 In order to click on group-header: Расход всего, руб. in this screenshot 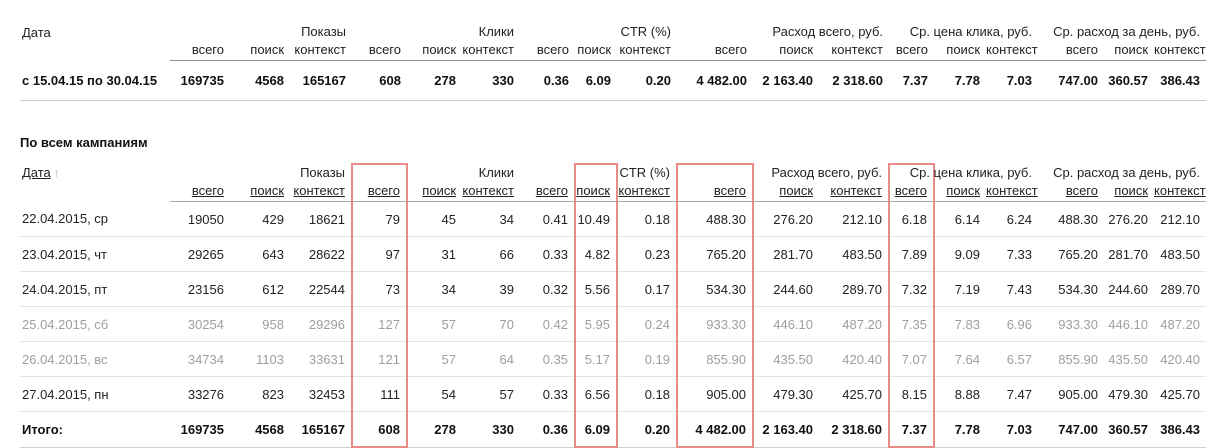, I will do `click(830, 32)`.